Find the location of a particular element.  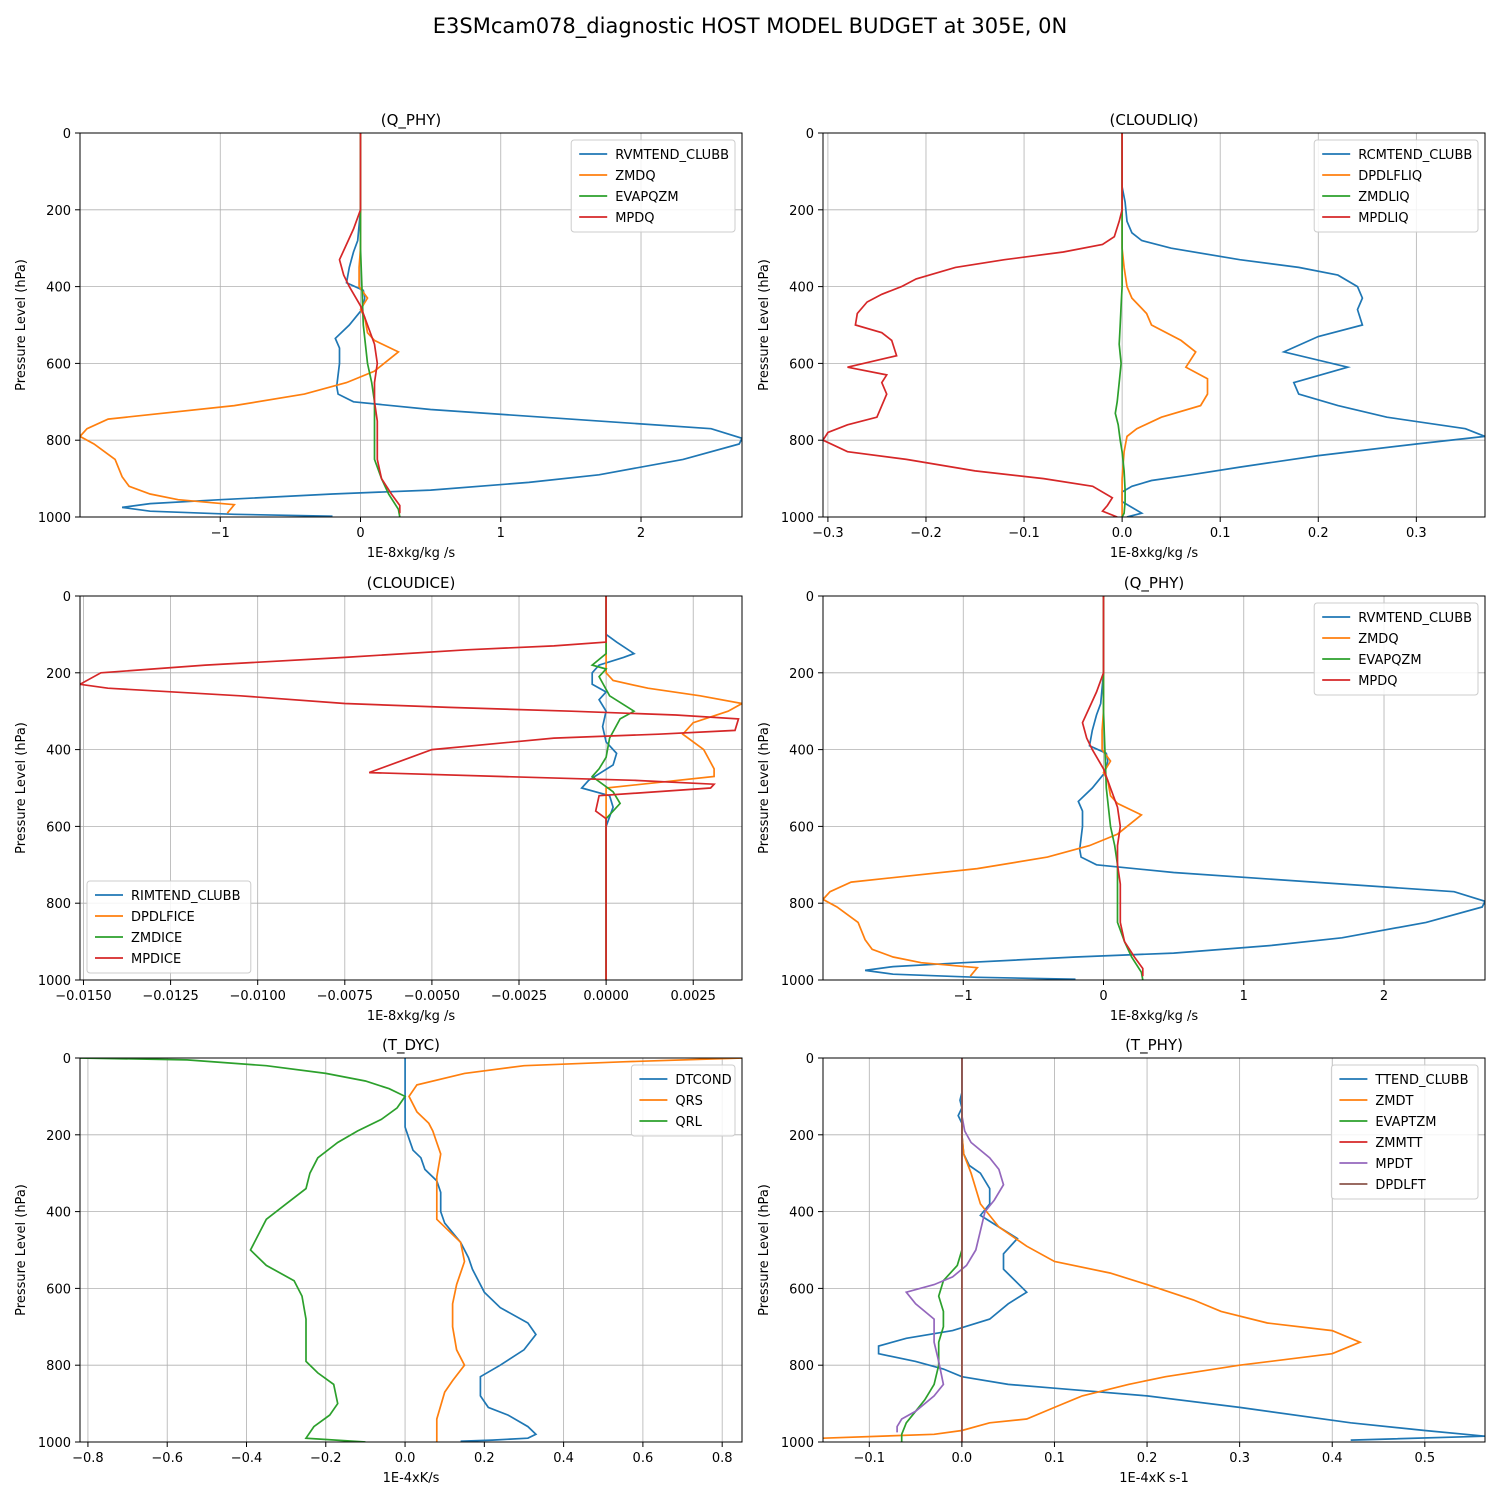

x-tick-label: 0.1 is located at coordinates (1220, 533).